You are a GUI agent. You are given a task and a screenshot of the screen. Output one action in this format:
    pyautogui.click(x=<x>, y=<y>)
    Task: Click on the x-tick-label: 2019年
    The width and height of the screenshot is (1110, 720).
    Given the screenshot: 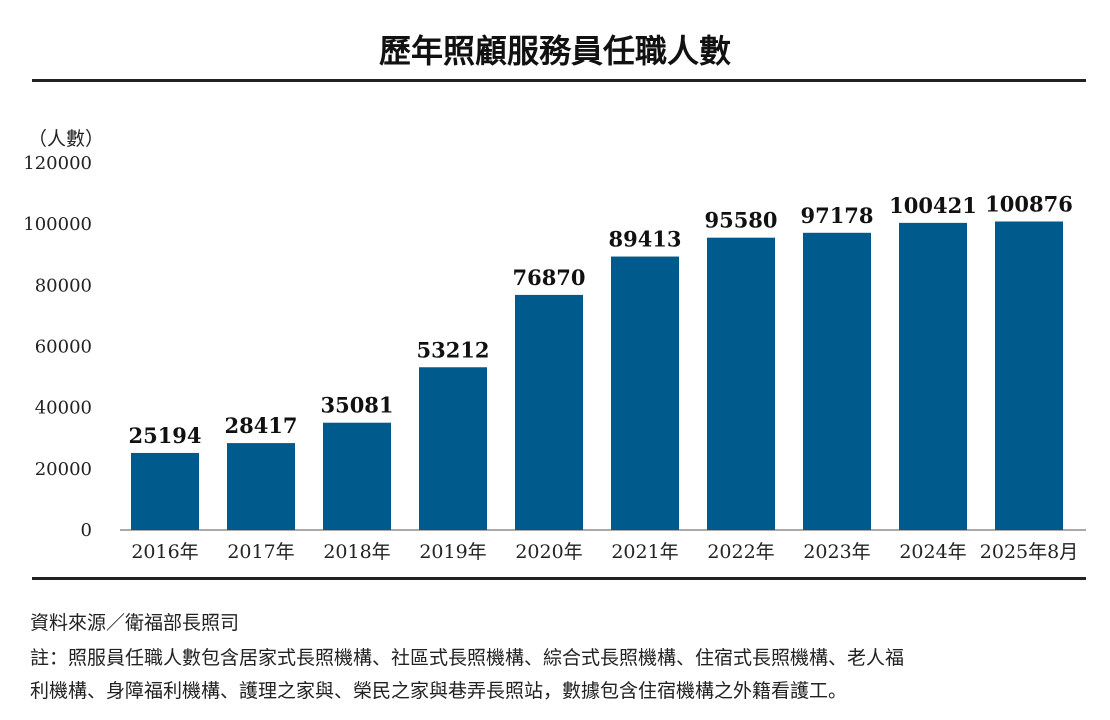 What is the action you would take?
    pyautogui.click(x=452, y=552)
    